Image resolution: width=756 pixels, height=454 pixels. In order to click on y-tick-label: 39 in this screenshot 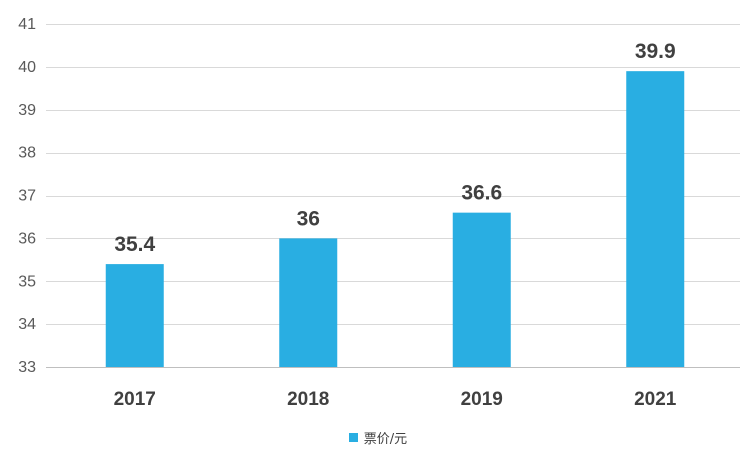, I will do `click(27, 110)`.